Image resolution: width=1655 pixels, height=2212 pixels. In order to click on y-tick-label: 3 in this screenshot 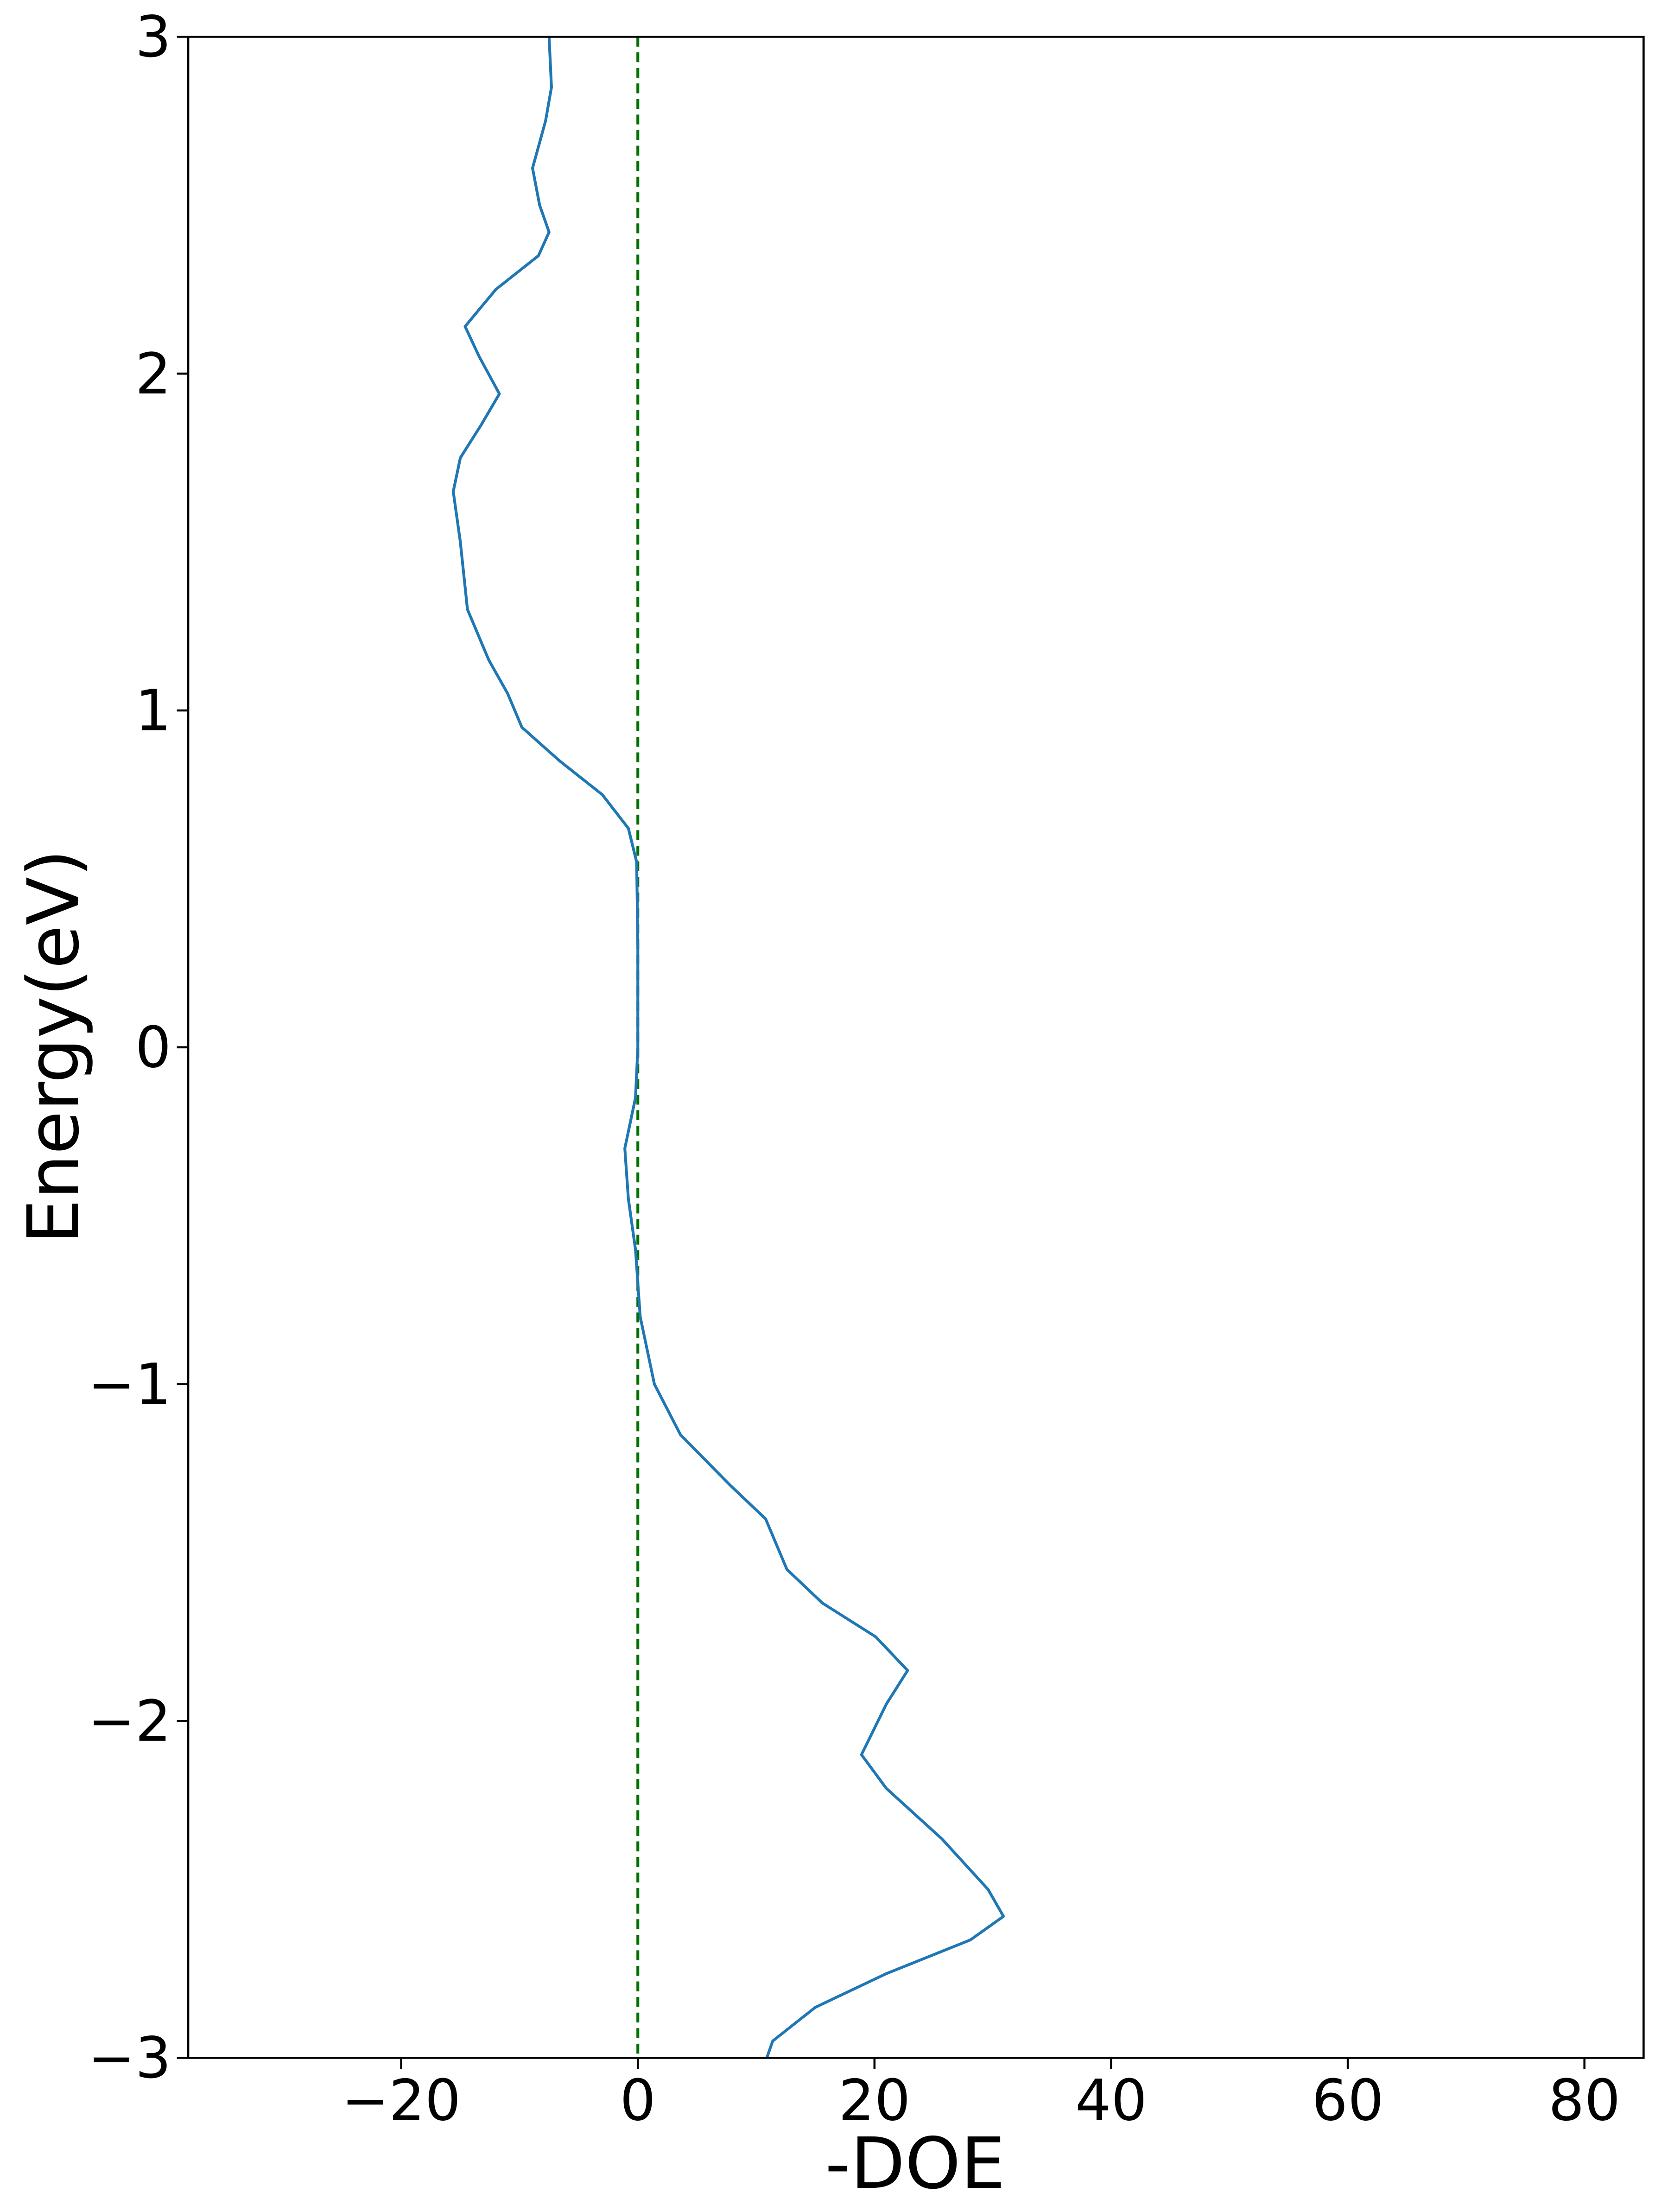, I will do `click(153, 37)`.